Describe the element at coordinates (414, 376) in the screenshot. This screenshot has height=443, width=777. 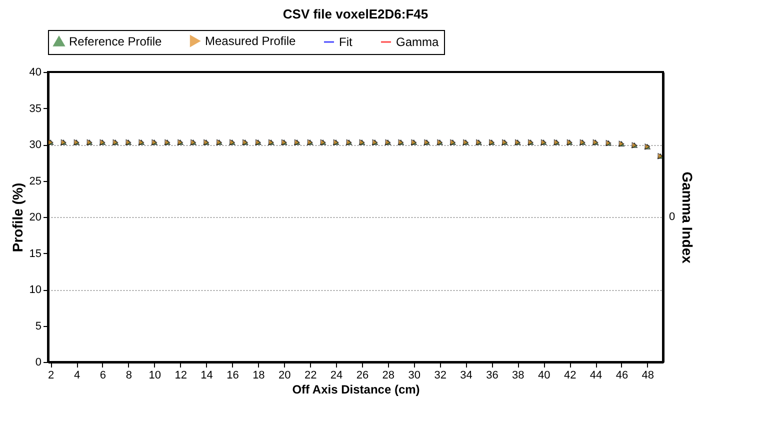
I see `x-tick-label: 30` at that location.